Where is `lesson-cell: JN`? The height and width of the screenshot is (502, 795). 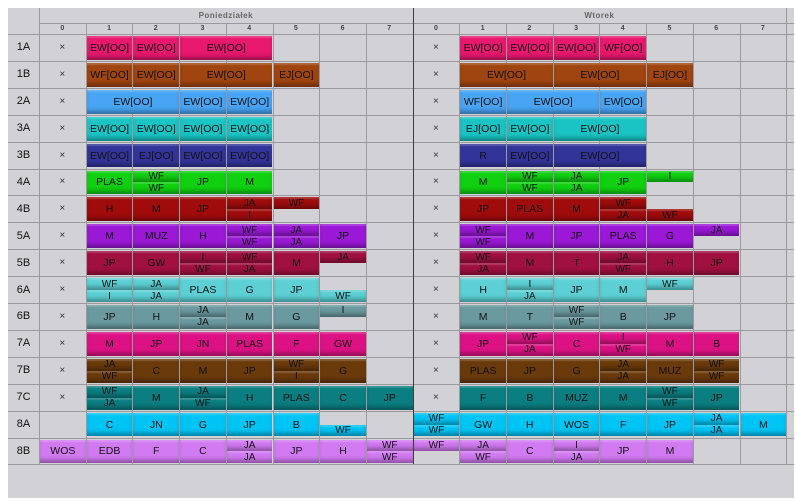
lesson-cell: JN is located at coordinates (203, 343).